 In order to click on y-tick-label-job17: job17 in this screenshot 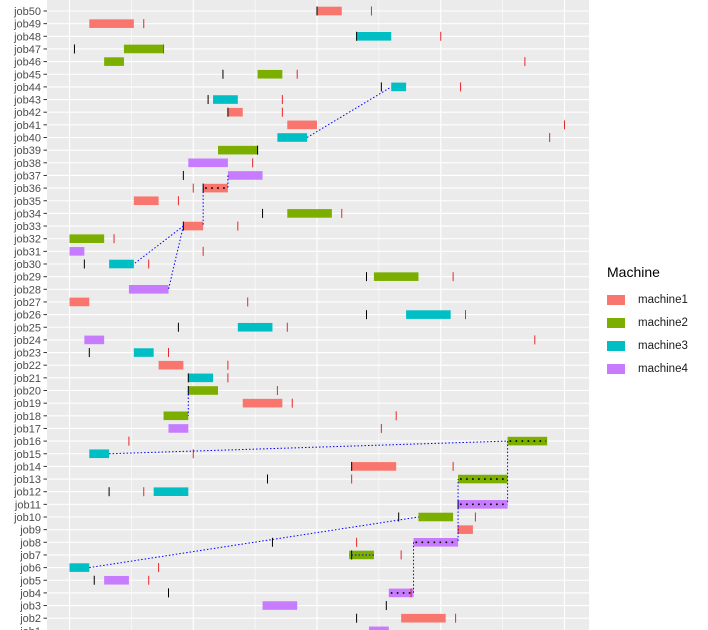, I will do `click(27, 429)`.